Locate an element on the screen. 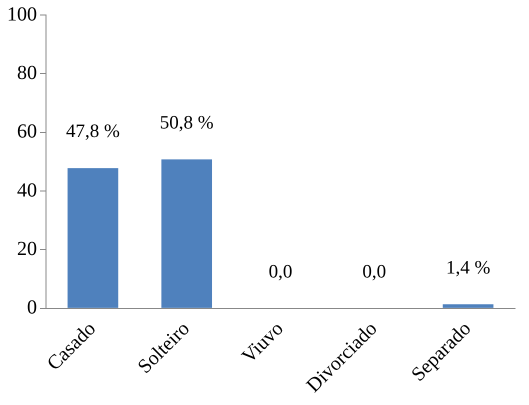 This screenshot has height=405, width=529. y-tick-label: 0 is located at coordinates (32, 307).